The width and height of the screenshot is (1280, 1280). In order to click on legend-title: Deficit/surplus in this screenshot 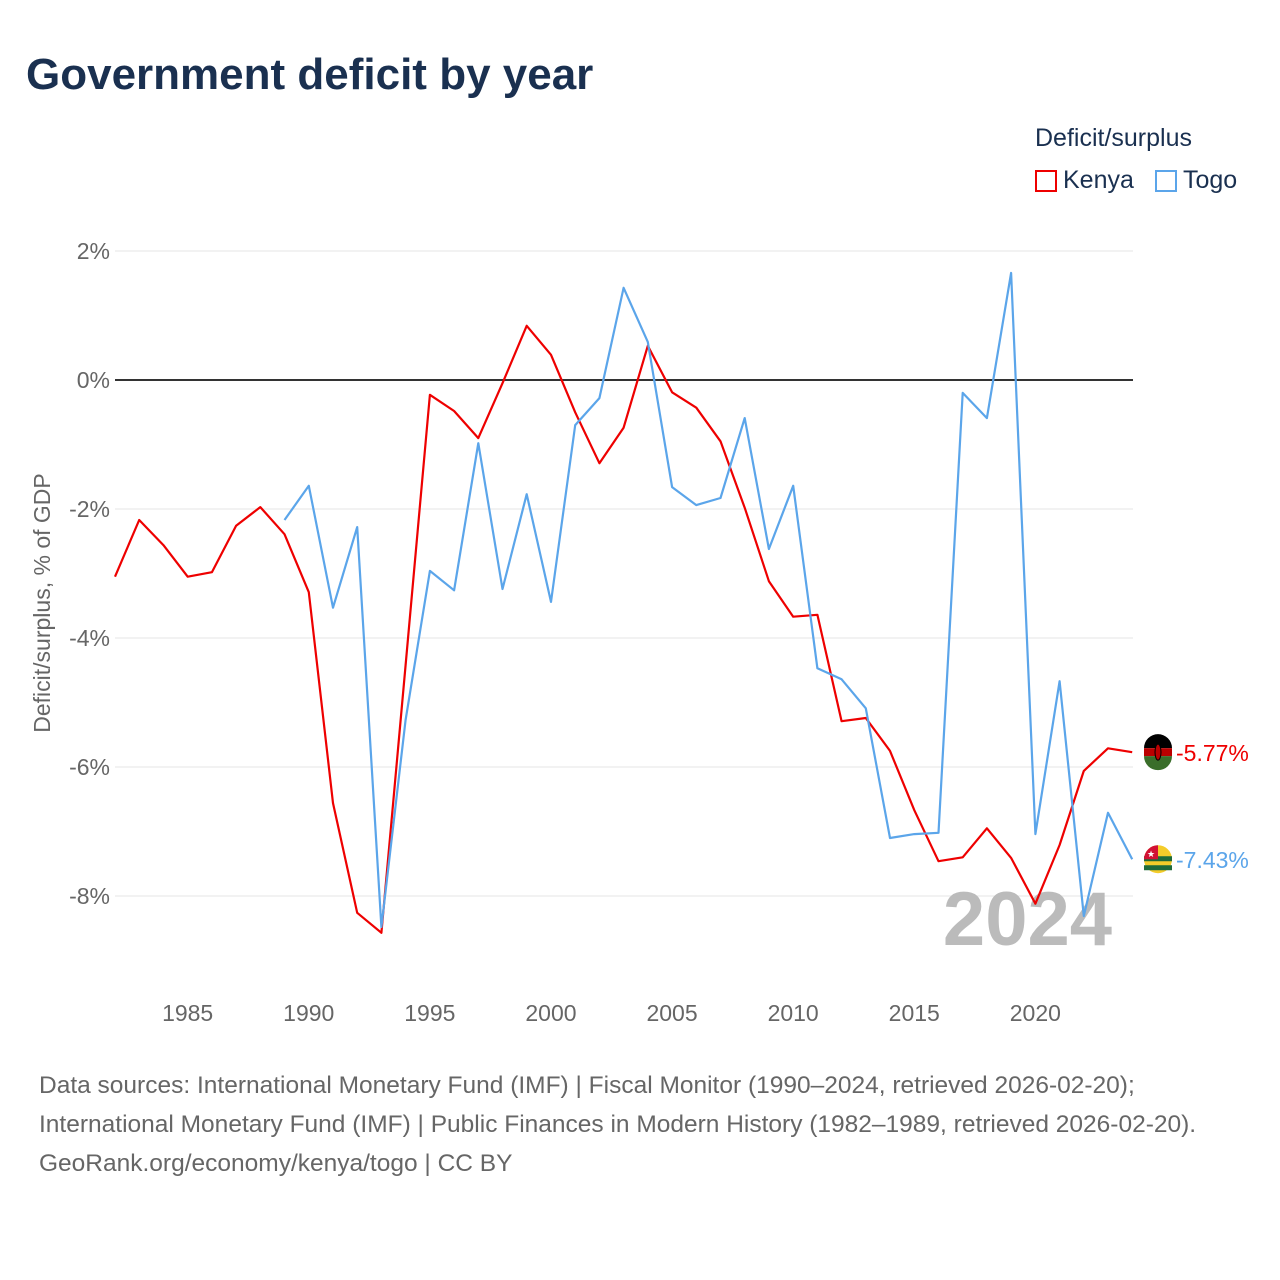, I will do `click(1113, 138)`.